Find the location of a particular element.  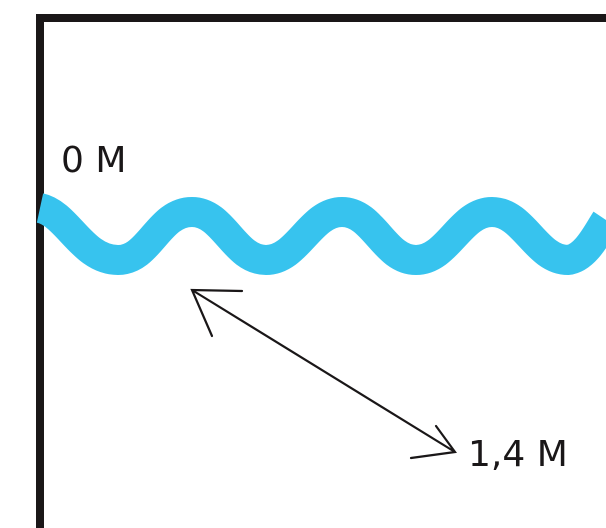

arrowhead-bottom is located at coordinates (433, 442).